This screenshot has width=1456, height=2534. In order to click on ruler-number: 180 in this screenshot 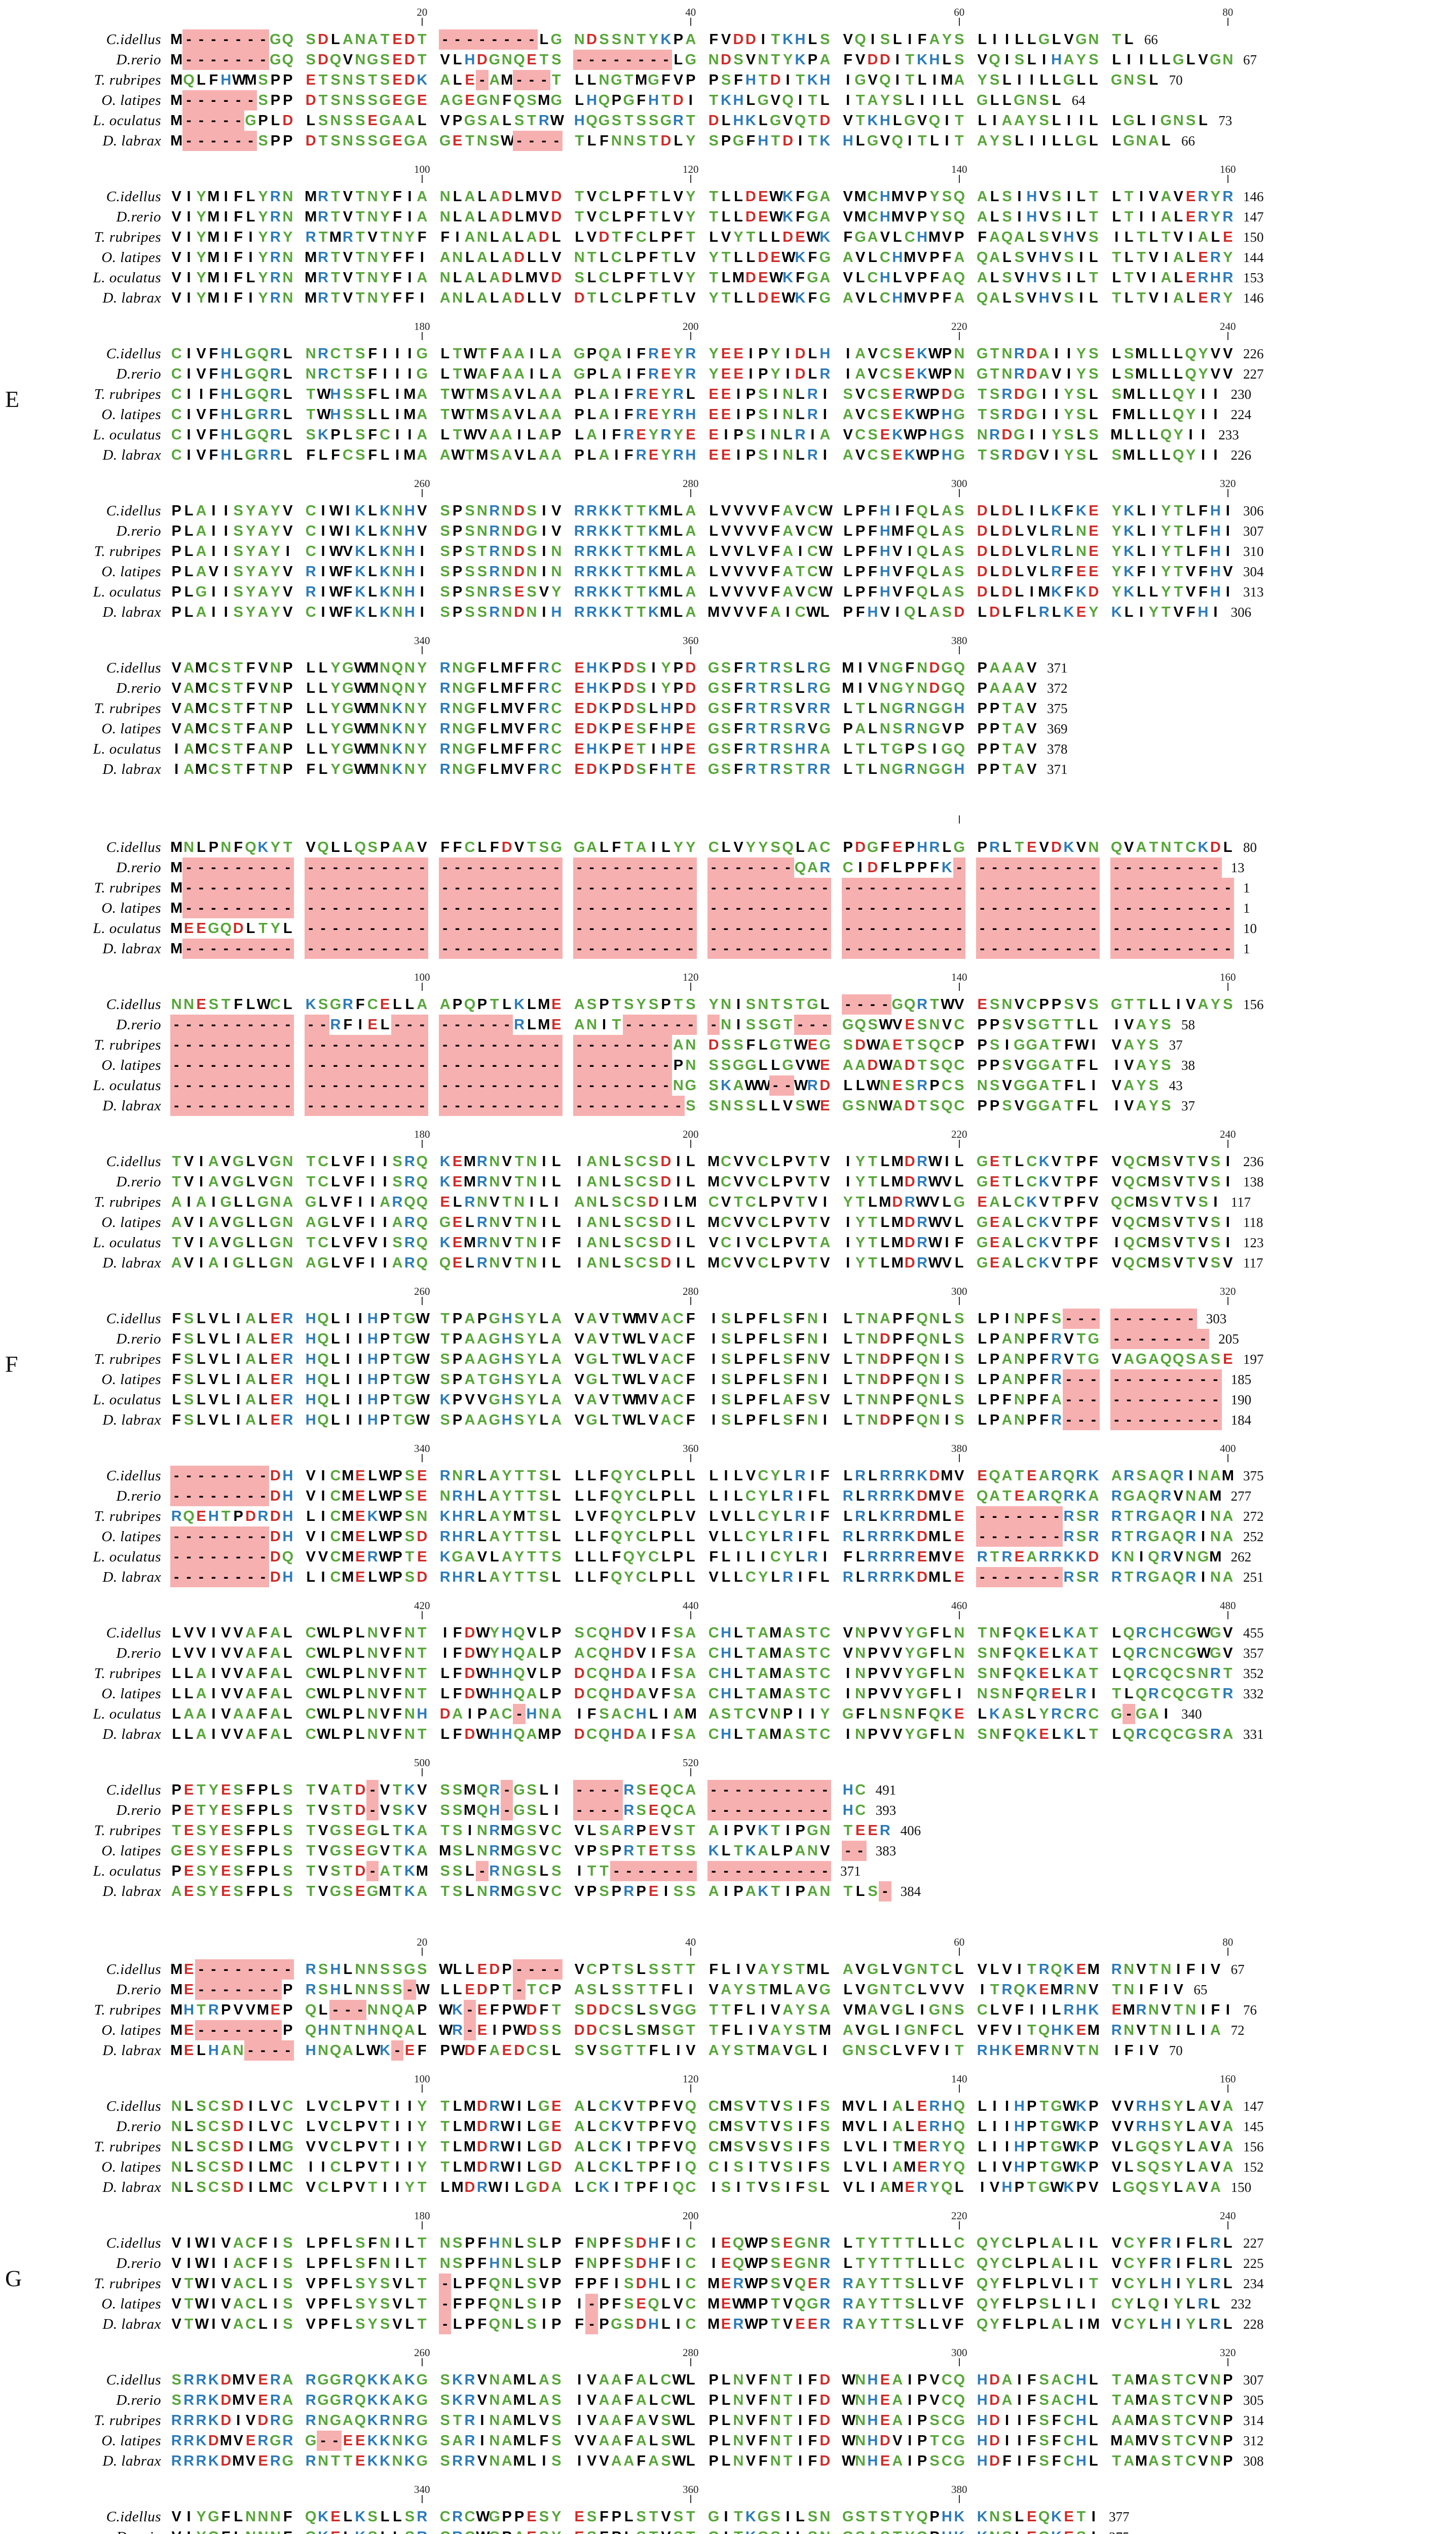, I will do `click(422, 1135)`.